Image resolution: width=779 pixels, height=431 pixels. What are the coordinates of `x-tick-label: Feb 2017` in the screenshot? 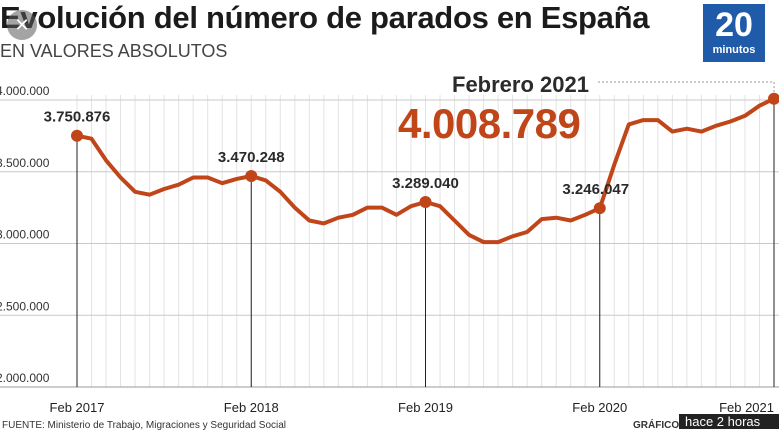 It's located at (77, 407).